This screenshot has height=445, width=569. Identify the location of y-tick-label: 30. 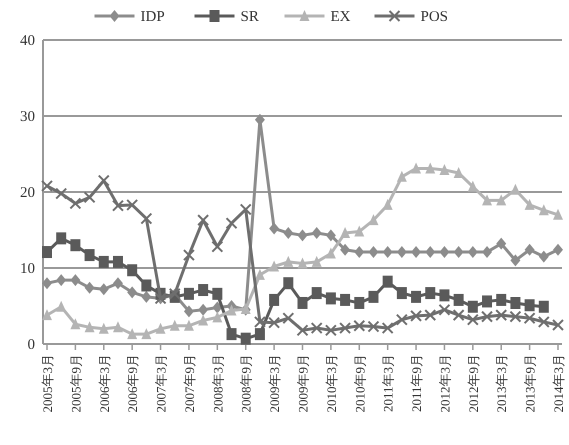
(27, 117).